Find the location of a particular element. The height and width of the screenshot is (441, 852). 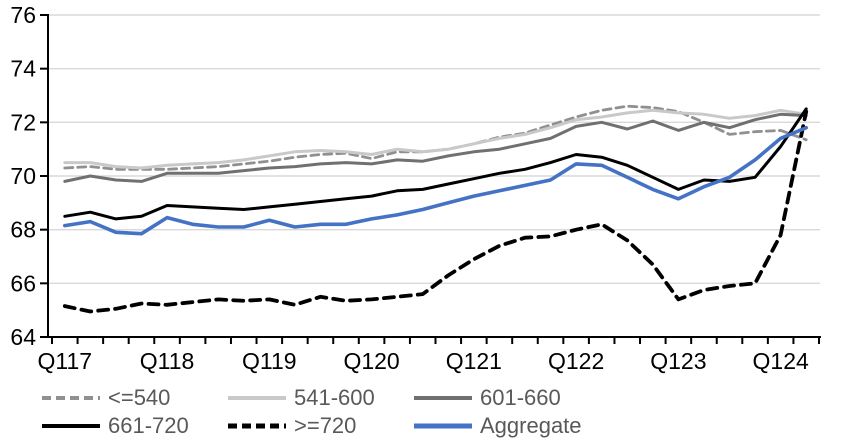

x-tick-label: Q121 is located at coordinates (474, 361).